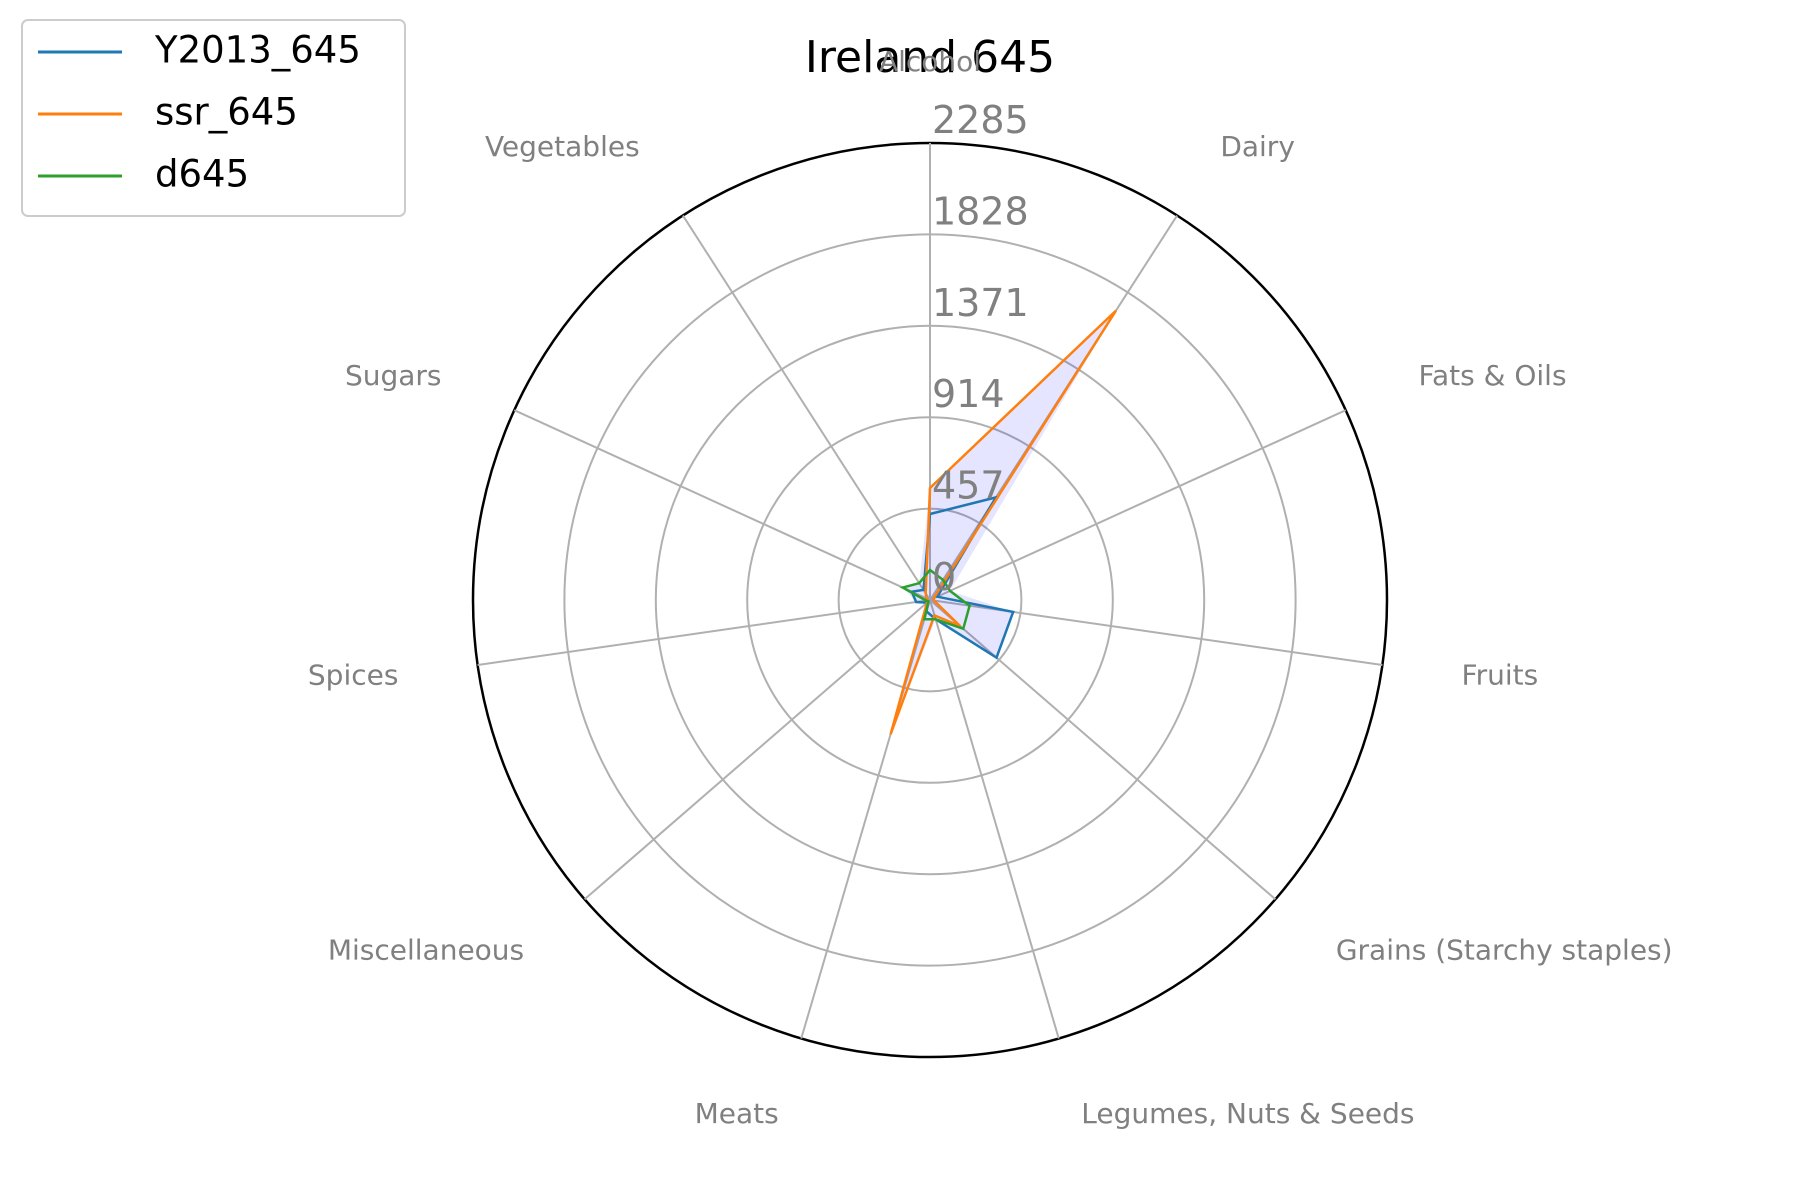  Describe the element at coordinates (935, 599) in the screenshot. I see `series-line-d645` at that location.